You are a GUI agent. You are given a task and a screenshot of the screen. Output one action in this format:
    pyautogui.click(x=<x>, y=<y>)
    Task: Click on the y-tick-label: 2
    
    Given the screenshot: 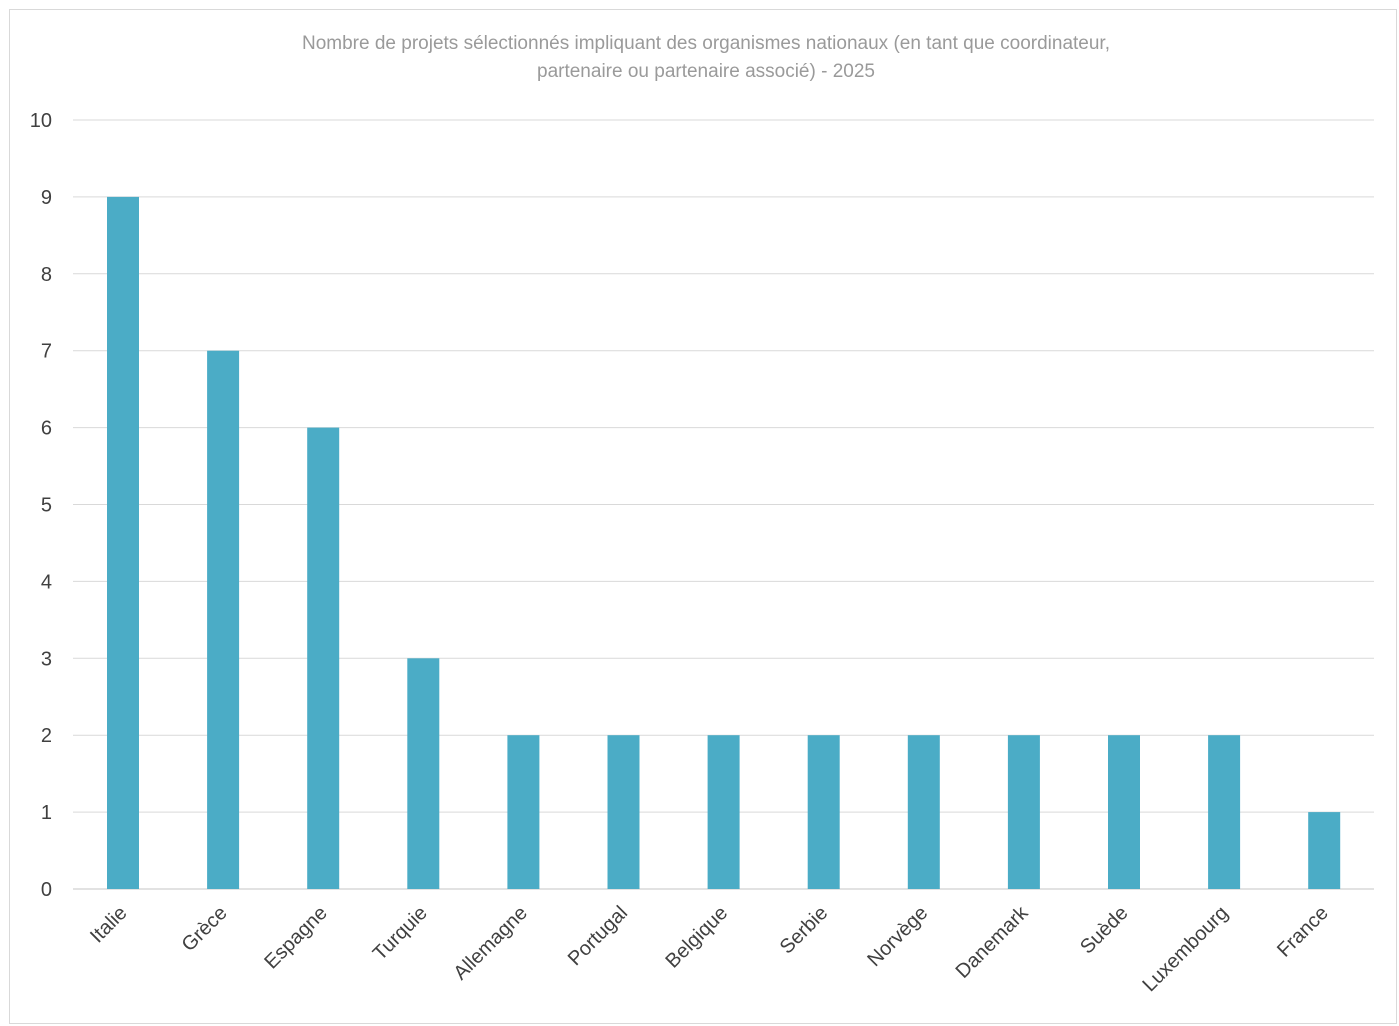 What is the action you would take?
    pyautogui.click(x=46, y=736)
    